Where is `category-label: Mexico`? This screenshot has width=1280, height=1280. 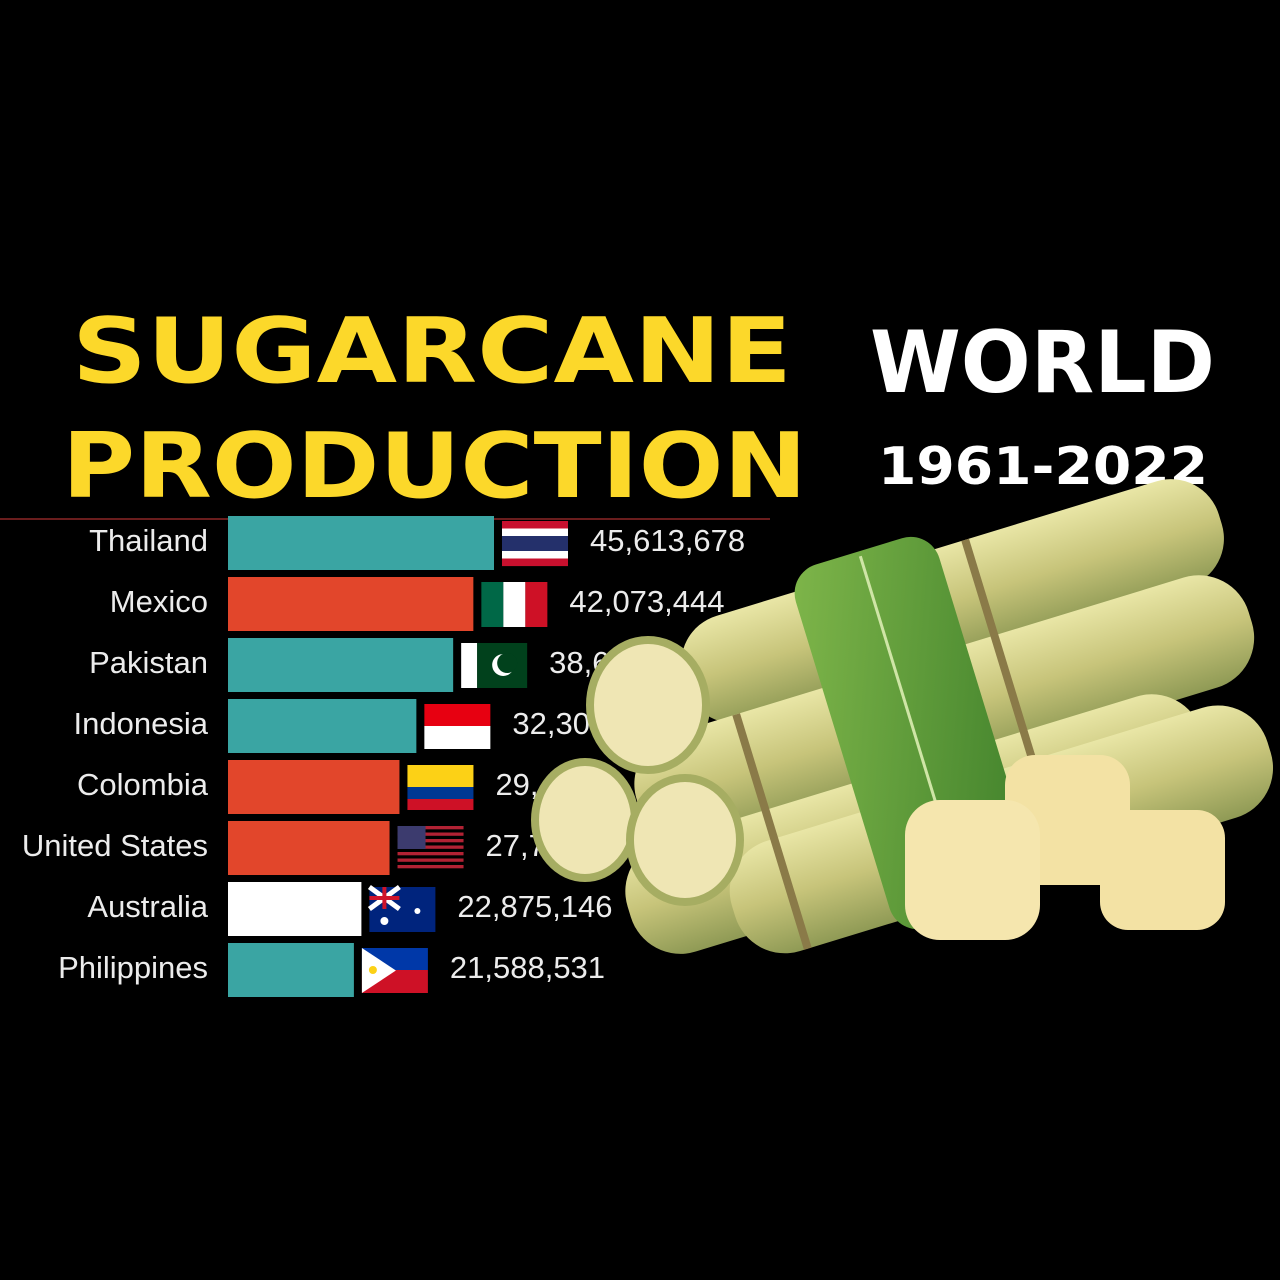
category-label: Mexico is located at coordinates (159, 601).